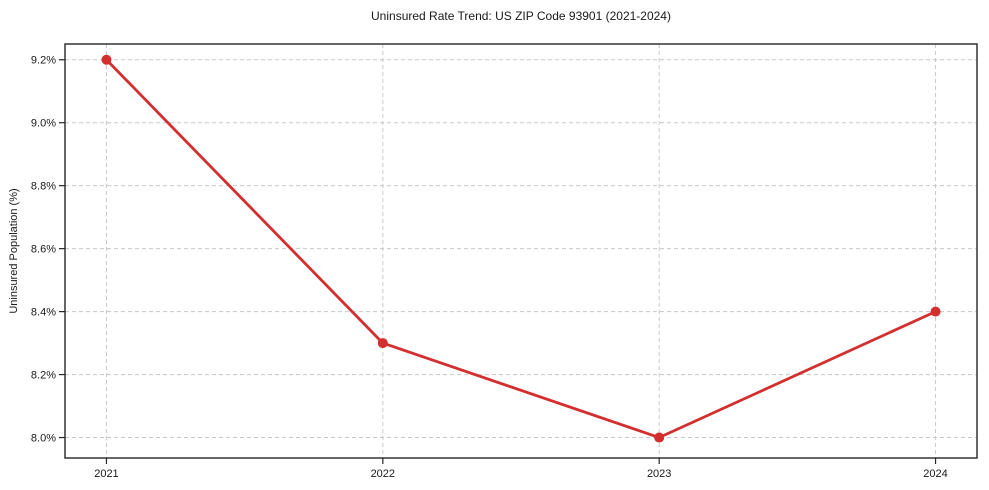  I want to click on y-tick-label: 8.0%, so click(43, 439).